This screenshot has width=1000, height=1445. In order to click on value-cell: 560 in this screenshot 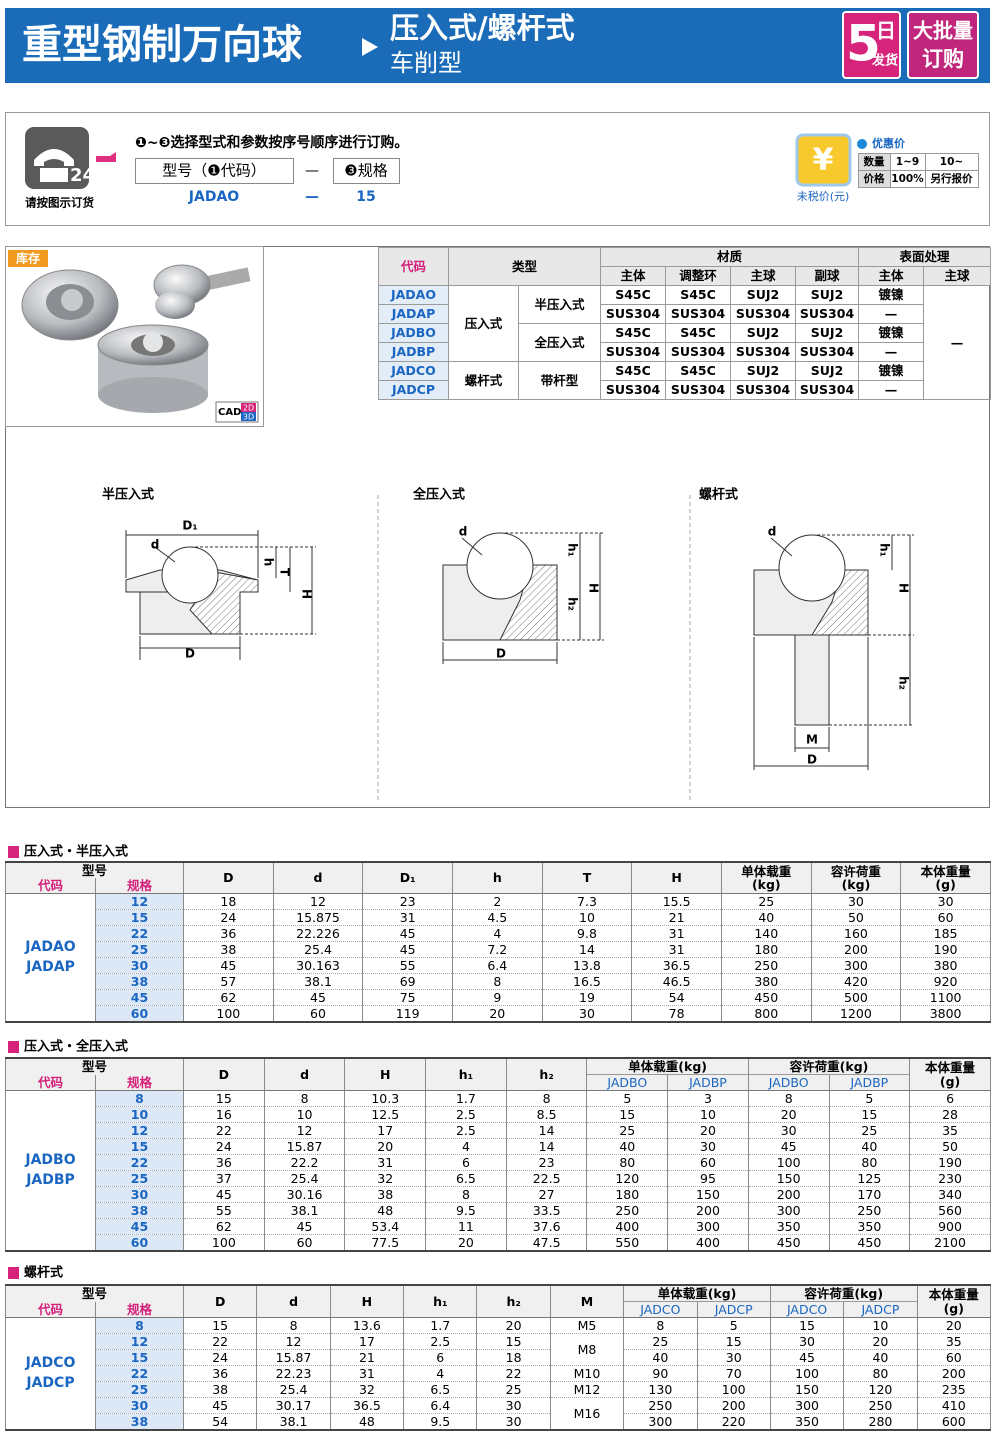, I will do `click(950, 1210)`.